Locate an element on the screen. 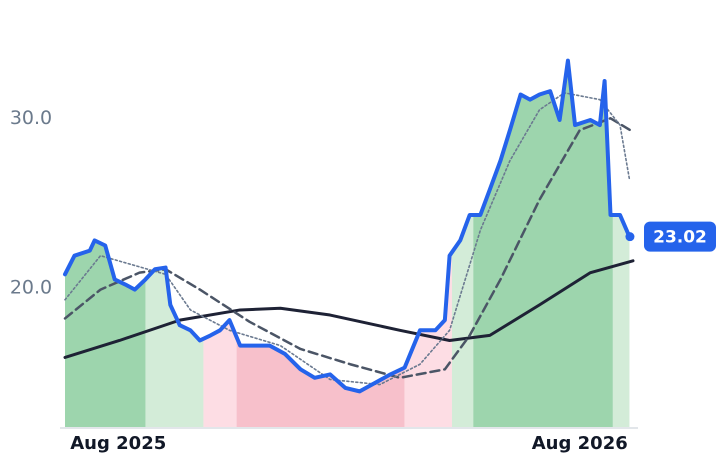 The width and height of the screenshot is (718, 464). last-value-badge is located at coordinates (680, 236).